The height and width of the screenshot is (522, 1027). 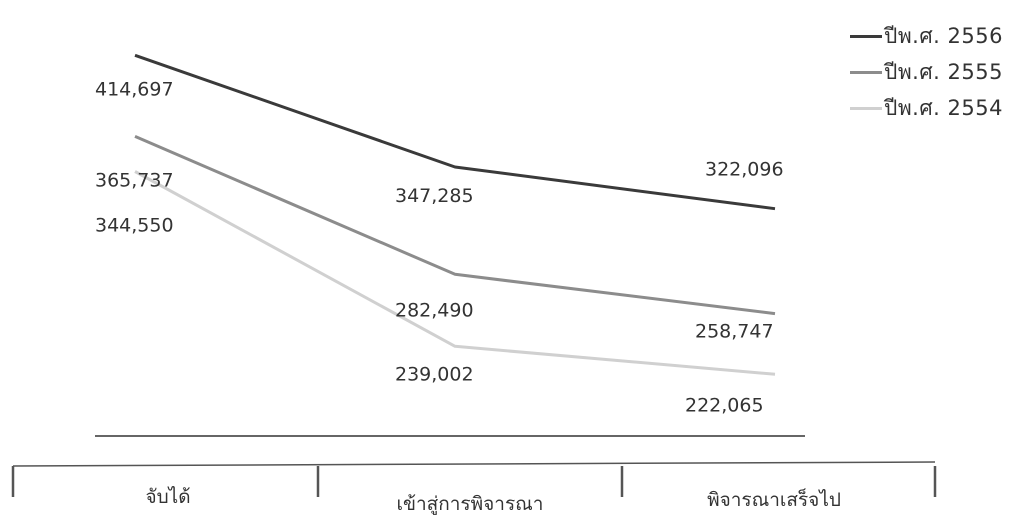 I want to click on data-label-s1-p1: 282,490, so click(x=434, y=310).